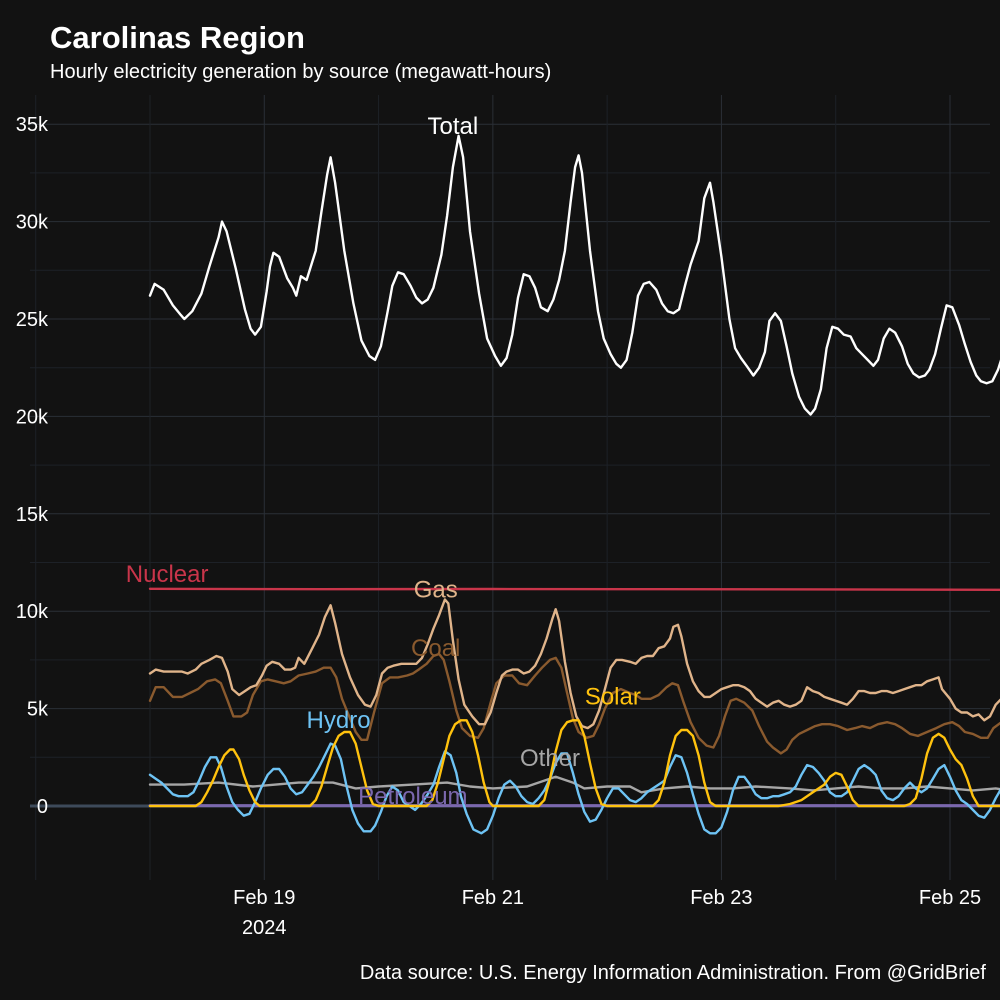  What do you see at coordinates (177, 37) in the screenshot?
I see `chart-title: Carolinas Region` at bounding box center [177, 37].